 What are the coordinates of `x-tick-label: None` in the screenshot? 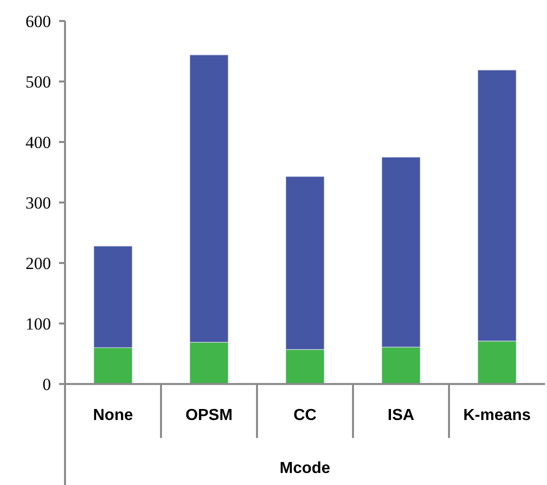 It's located at (113, 415).